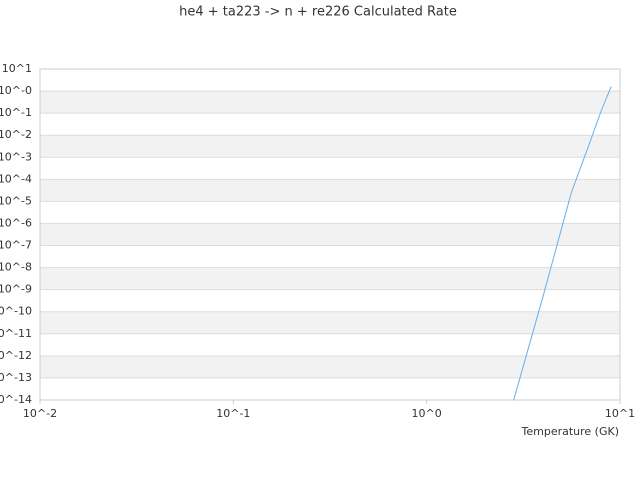 This screenshot has height=480, width=640. I want to click on y-tick-label: 10^-11, so click(16, 333).